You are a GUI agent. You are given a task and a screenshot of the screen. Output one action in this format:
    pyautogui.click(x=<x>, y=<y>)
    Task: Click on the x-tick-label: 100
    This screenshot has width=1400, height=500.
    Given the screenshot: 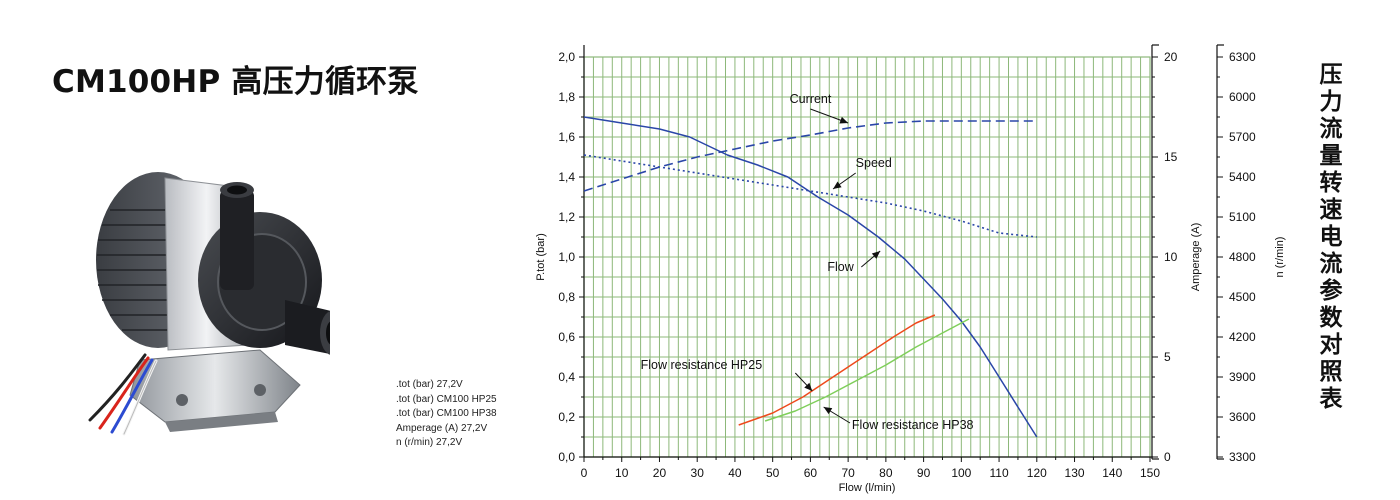 What is the action you would take?
    pyautogui.click(x=961, y=473)
    